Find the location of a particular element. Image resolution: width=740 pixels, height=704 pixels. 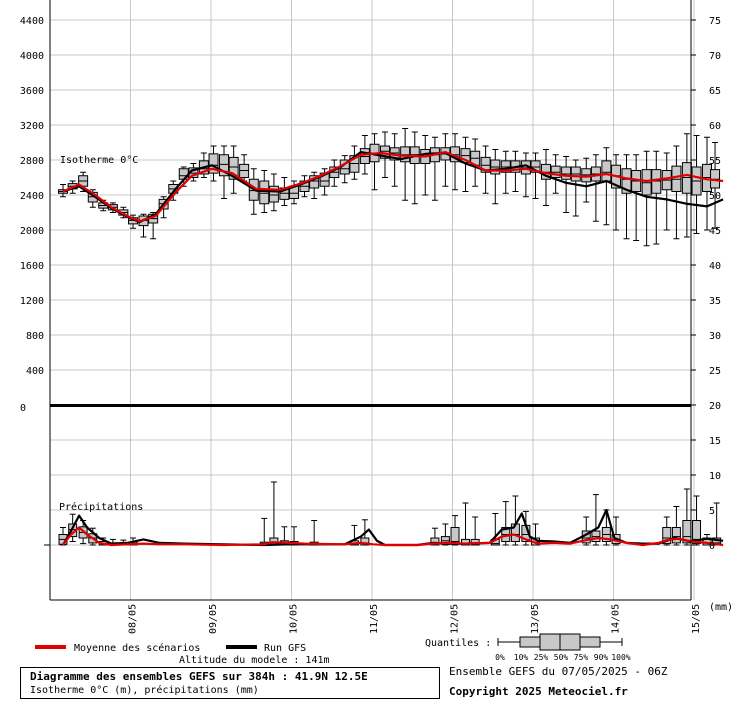

precip-lines is located at coordinates (393, 527).